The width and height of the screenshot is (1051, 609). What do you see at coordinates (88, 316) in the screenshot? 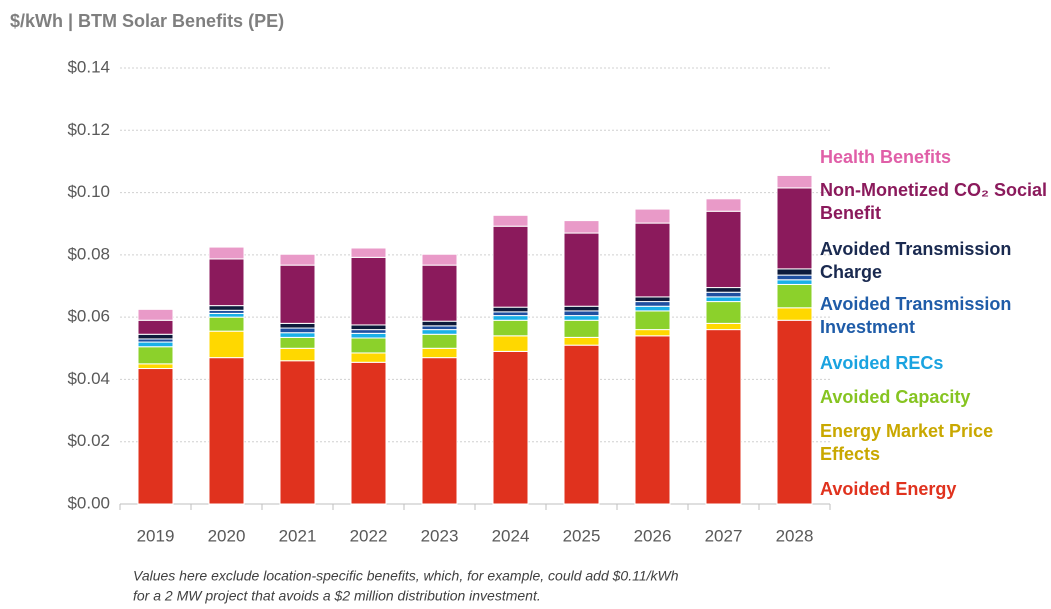
I see `y-tick-label: $0.06` at bounding box center [88, 316].